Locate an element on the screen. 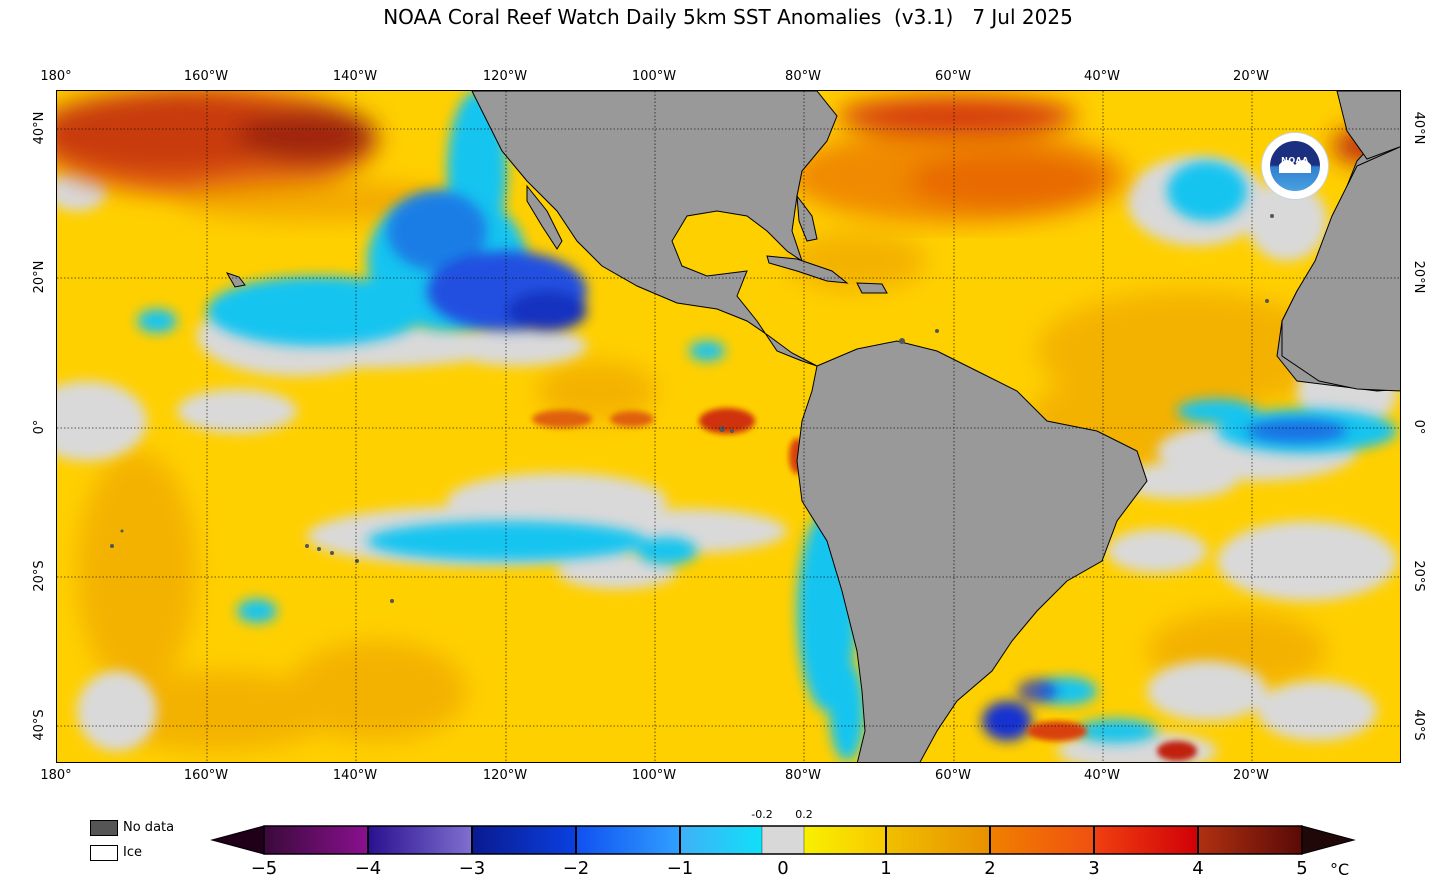  colorbar-label: −5 is located at coordinates (264, 868).